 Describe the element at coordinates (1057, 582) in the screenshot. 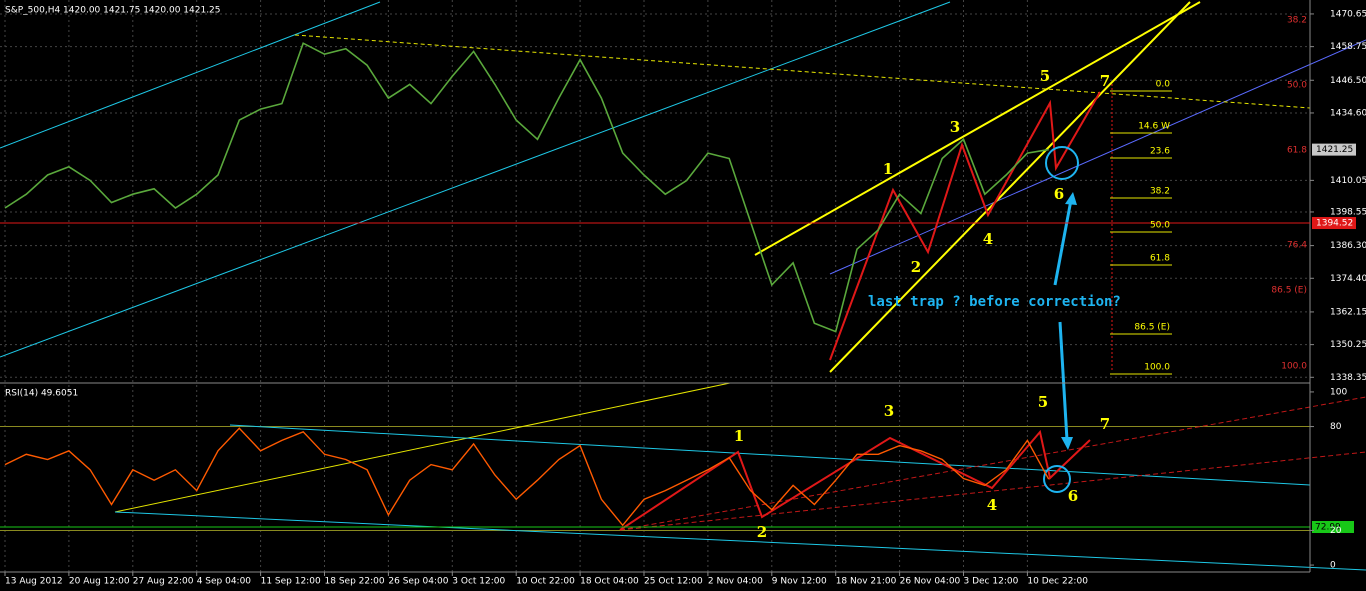

I see `x-tick-label: 10 Dec 22:00` at that location.